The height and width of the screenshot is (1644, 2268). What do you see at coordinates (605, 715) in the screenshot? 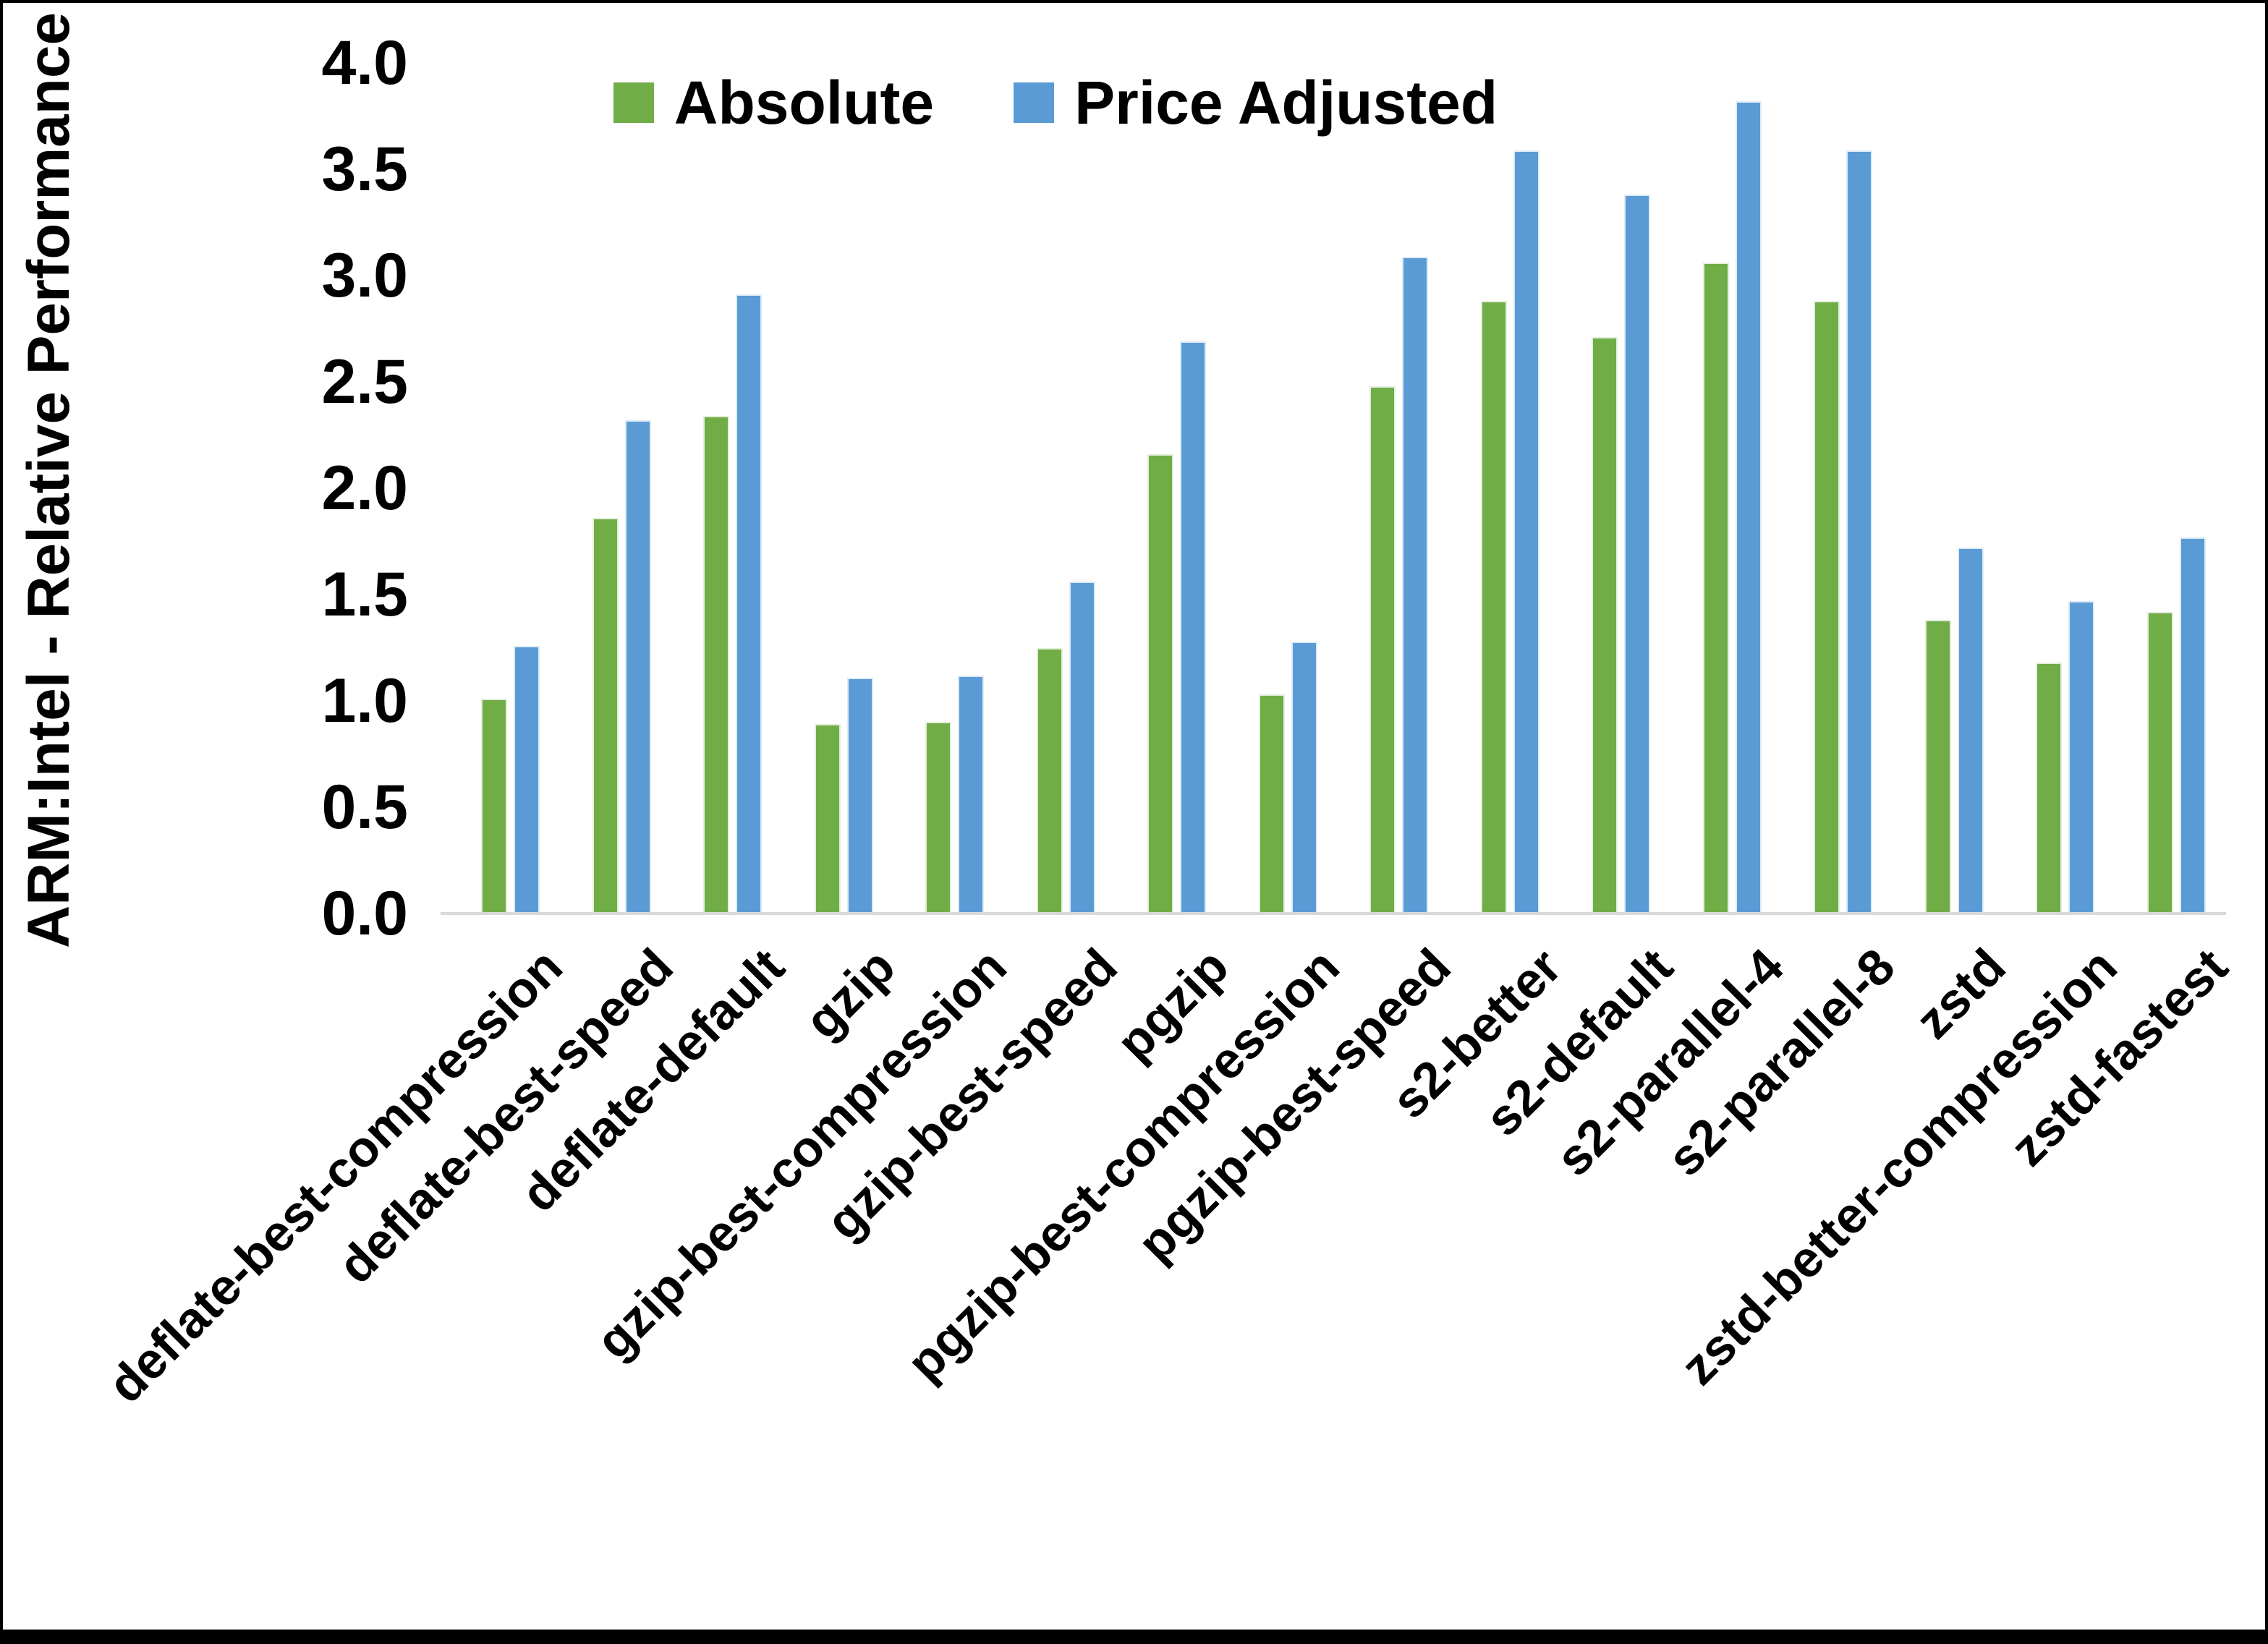
I see `bar-absolute-deflate-best-speed` at bounding box center [605, 715].